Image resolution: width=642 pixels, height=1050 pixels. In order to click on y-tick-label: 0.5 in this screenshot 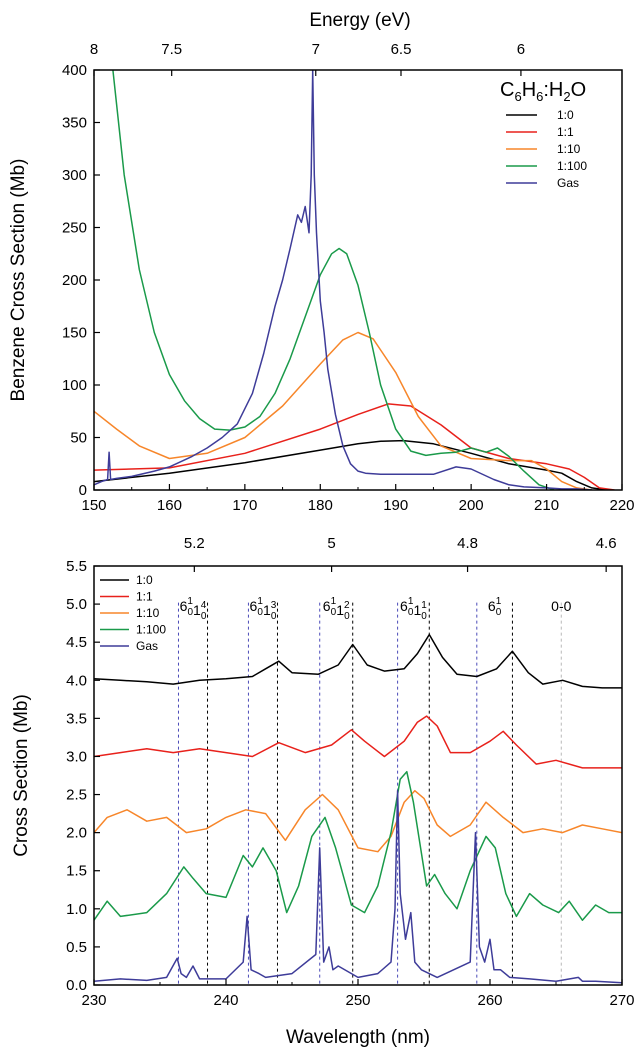, I will do `click(76, 947)`.